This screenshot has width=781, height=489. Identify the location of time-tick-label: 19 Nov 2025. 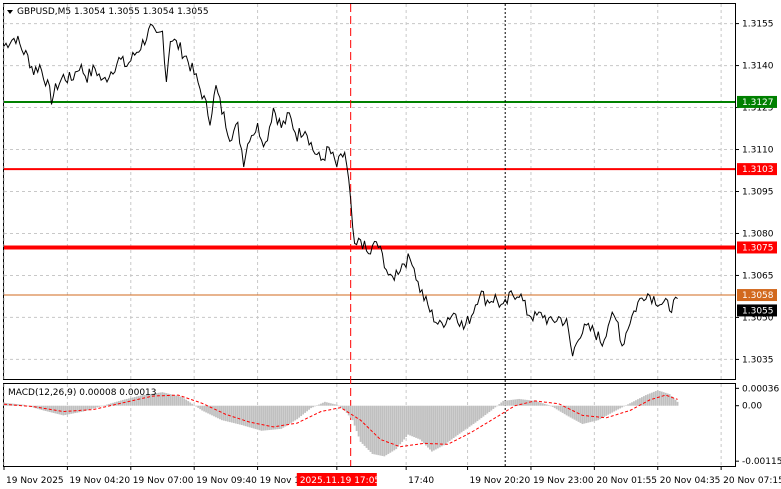
(35, 481).